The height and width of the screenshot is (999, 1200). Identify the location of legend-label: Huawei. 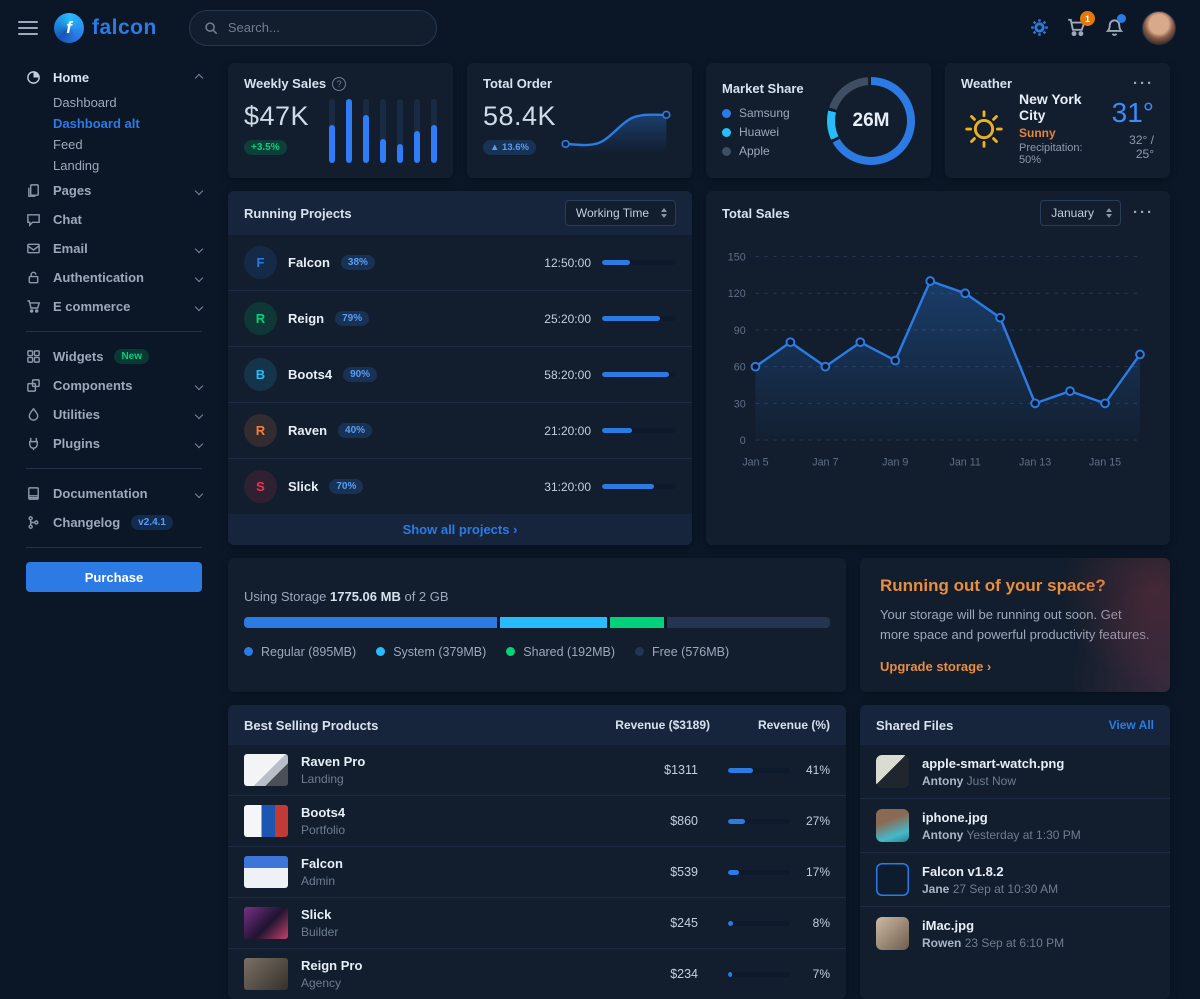
(759, 132).